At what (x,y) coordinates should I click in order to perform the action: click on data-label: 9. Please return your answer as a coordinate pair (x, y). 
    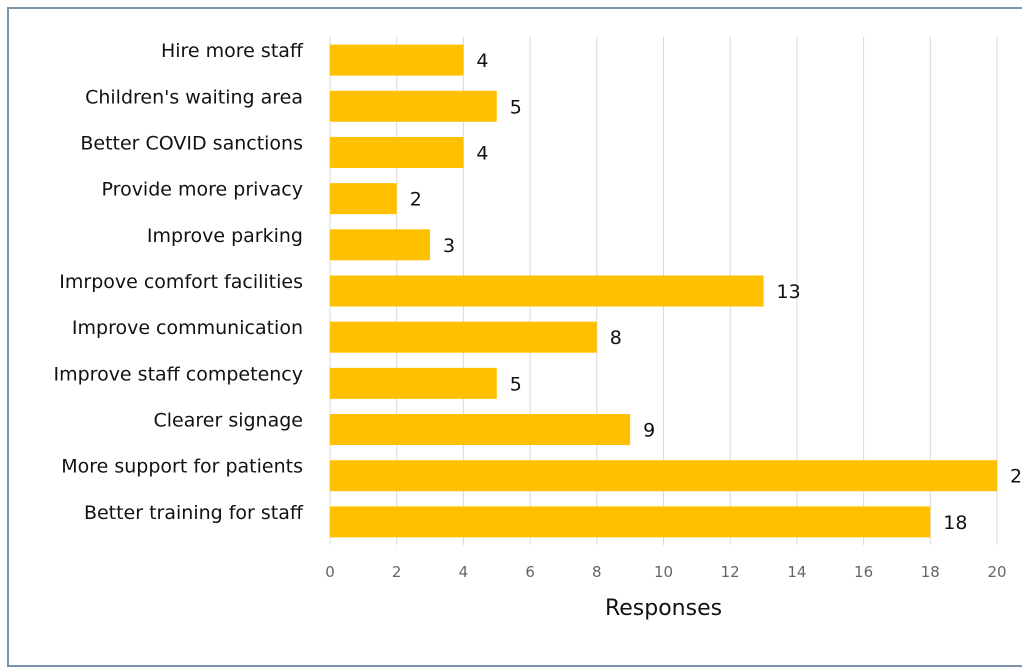
    Looking at the image, I should click on (649, 431).